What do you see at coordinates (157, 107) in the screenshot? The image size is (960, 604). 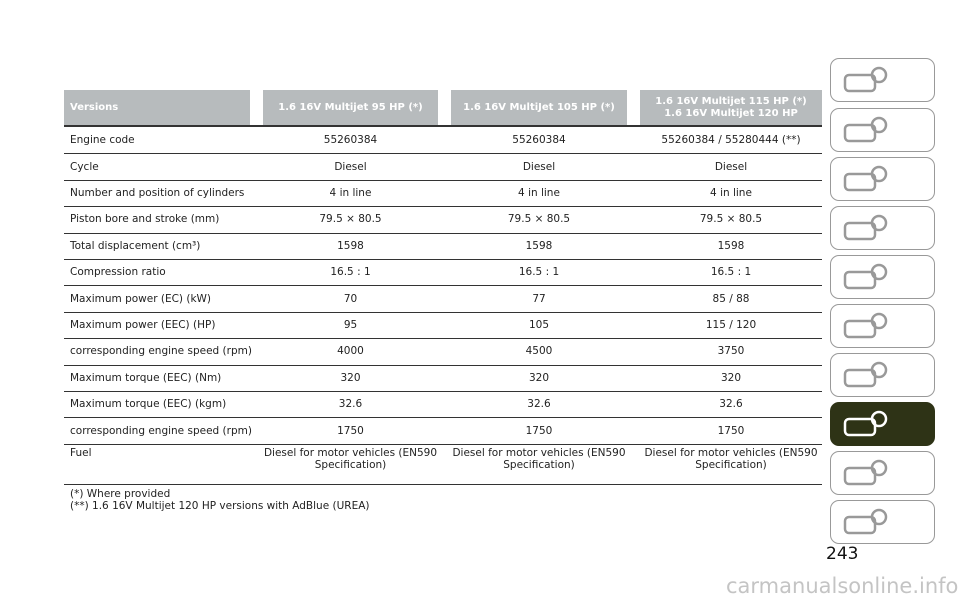 I see `header-cell: Versions` at bounding box center [157, 107].